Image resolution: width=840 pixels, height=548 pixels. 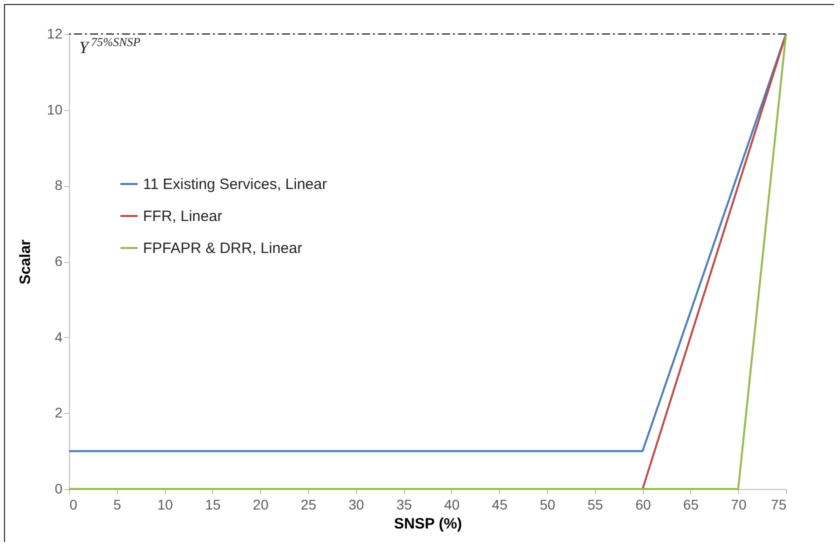 What do you see at coordinates (58, 336) in the screenshot?
I see `y-tick-label: 4` at bounding box center [58, 336].